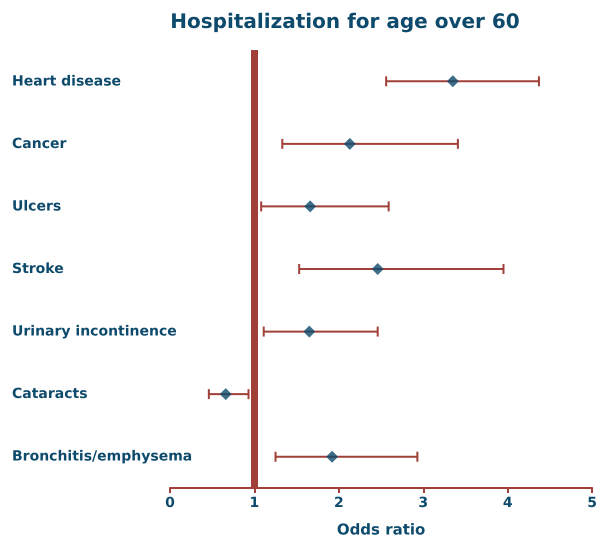  I want to click on y-tick-label: Urinary incontinence, so click(94, 332).